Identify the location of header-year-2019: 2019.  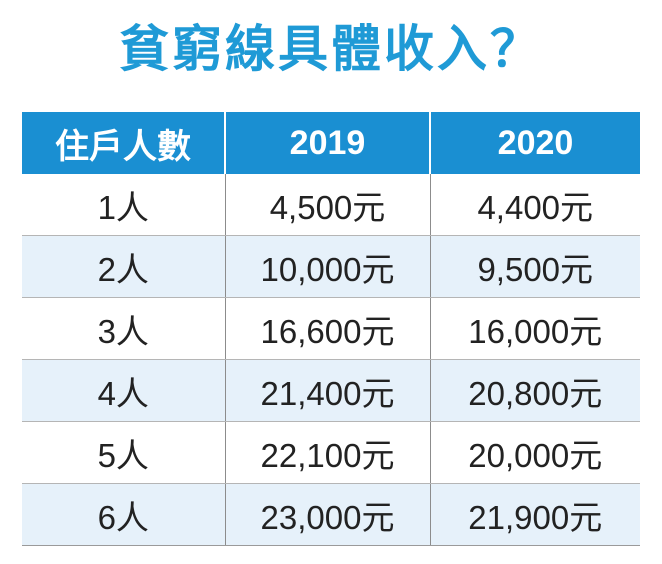
(327, 143).